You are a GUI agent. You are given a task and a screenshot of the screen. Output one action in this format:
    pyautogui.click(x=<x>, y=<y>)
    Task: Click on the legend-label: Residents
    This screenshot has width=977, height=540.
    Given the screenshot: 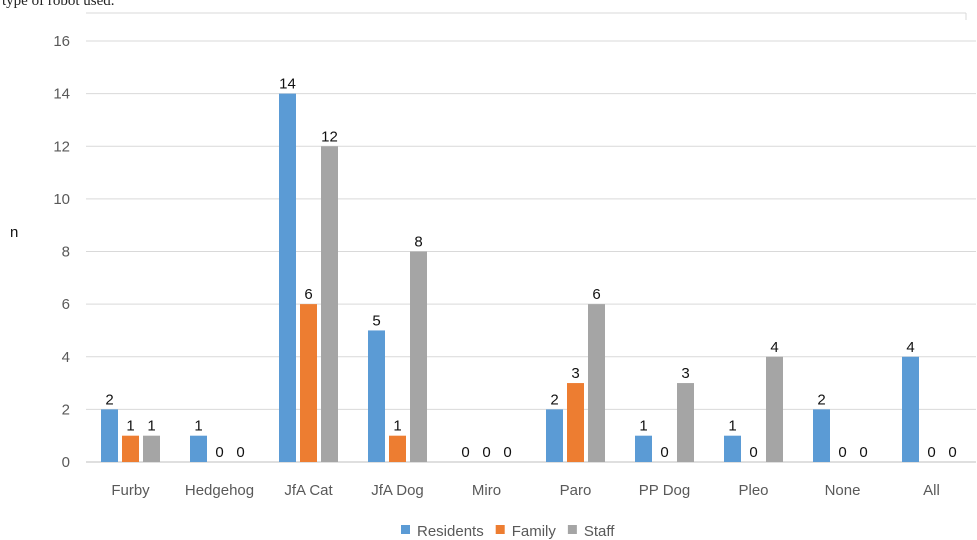 What is the action you would take?
    pyautogui.click(x=450, y=531)
    